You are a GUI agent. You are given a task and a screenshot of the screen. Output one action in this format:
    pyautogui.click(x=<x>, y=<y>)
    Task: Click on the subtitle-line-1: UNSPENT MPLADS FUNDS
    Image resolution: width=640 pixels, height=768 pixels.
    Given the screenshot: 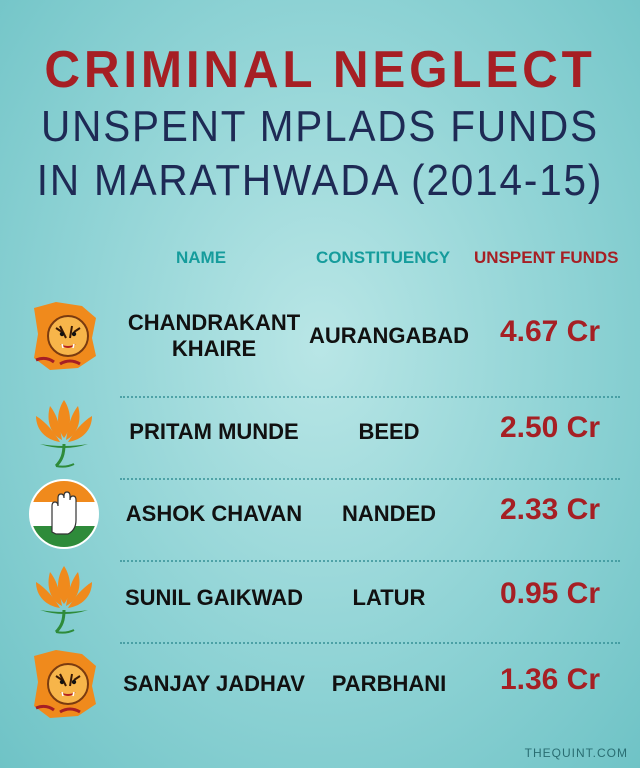 What is the action you would take?
    pyautogui.click(x=320, y=126)
    